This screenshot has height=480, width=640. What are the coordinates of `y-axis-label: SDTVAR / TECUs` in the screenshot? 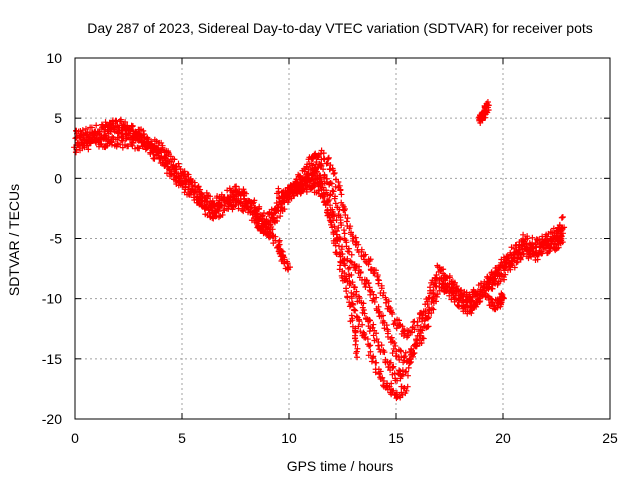 It's located at (14, 240).